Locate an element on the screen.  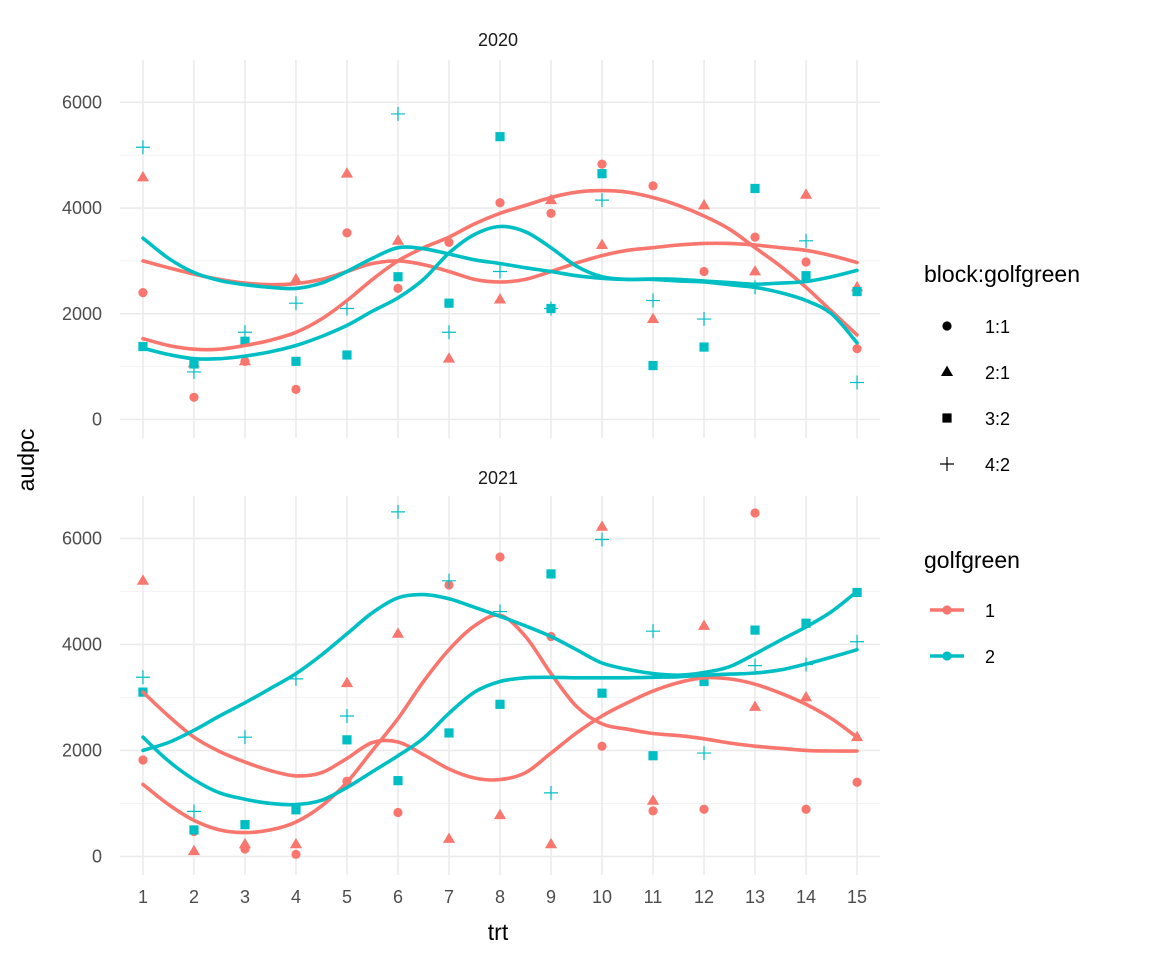
panel-2020-y-tick-label: 6000 is located at coordinates (82, 102).